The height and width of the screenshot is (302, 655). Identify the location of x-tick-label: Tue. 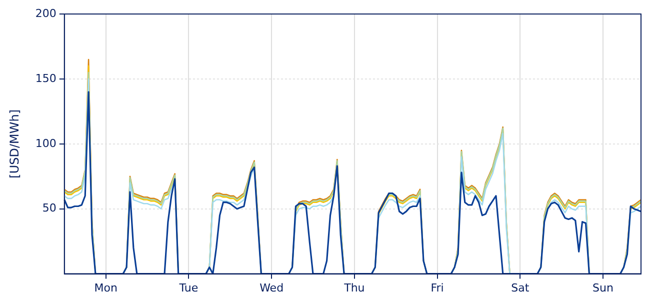
(188, 287).